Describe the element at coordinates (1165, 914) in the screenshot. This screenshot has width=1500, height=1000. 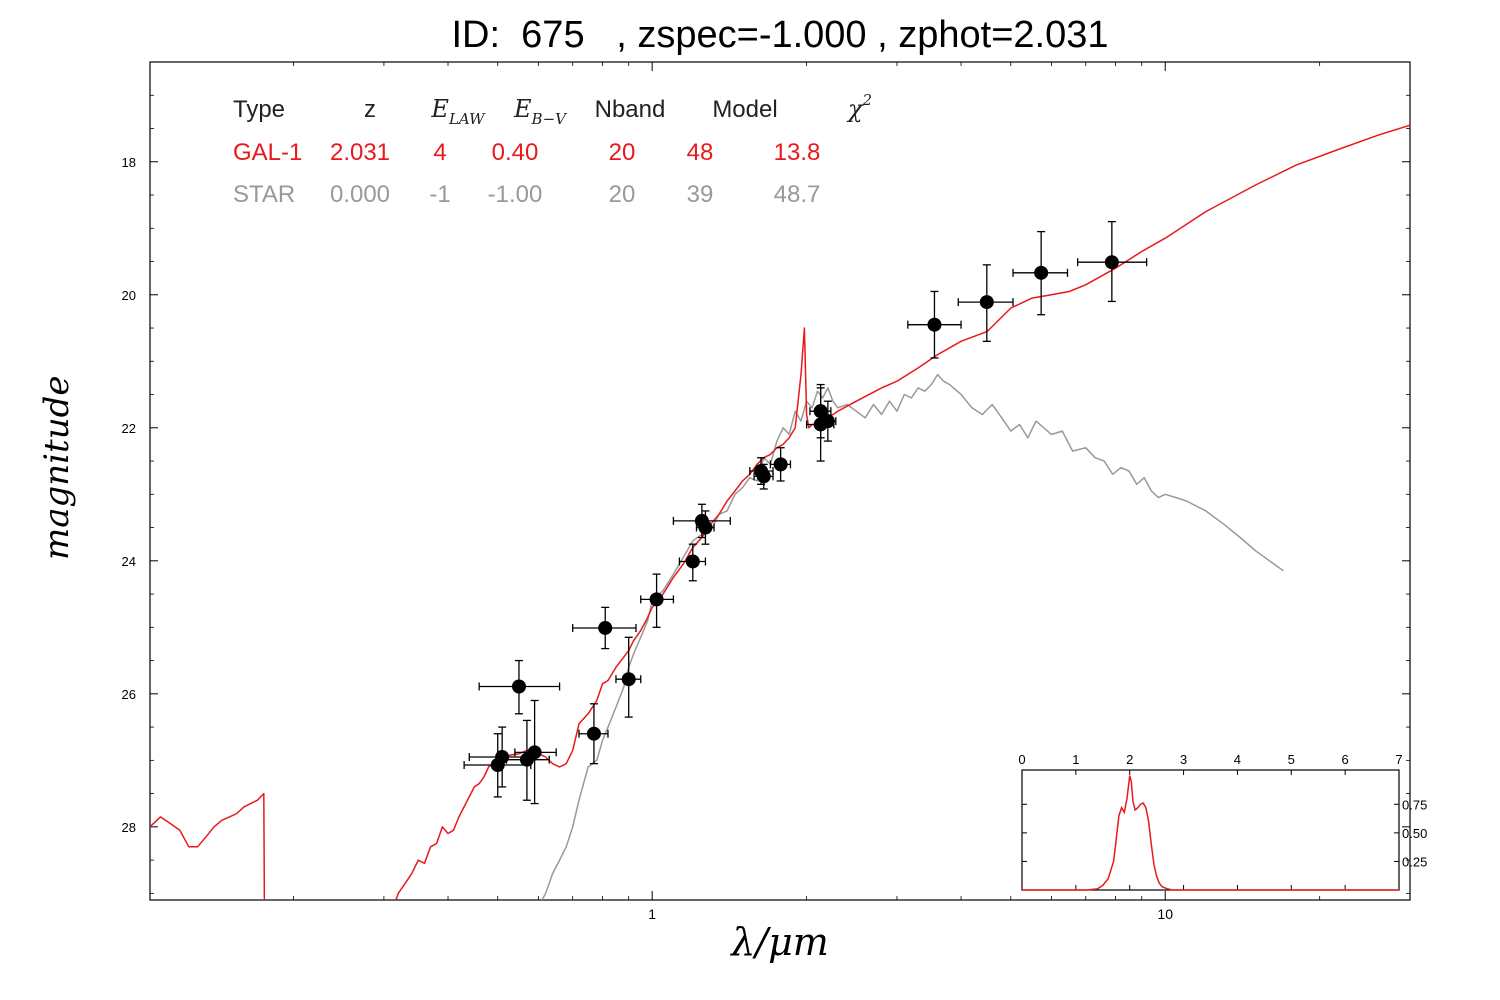
I see `x-tick-label: 10` at that location.